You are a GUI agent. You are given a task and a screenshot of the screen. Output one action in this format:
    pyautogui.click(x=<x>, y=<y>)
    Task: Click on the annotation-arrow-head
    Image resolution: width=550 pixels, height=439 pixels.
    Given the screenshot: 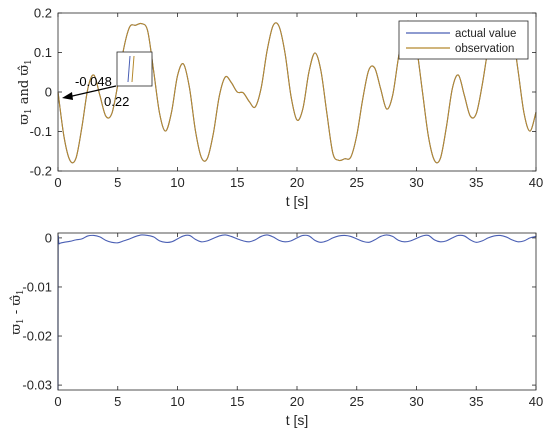 What is the action you would take?
    pyautogui.click(x=67, y=96)
    